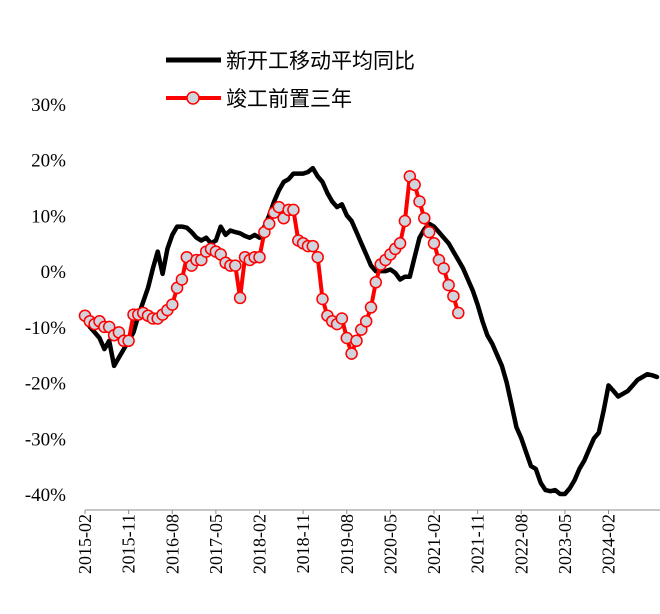  I want to click on y-tick-label: -10%, so click(45, 328).